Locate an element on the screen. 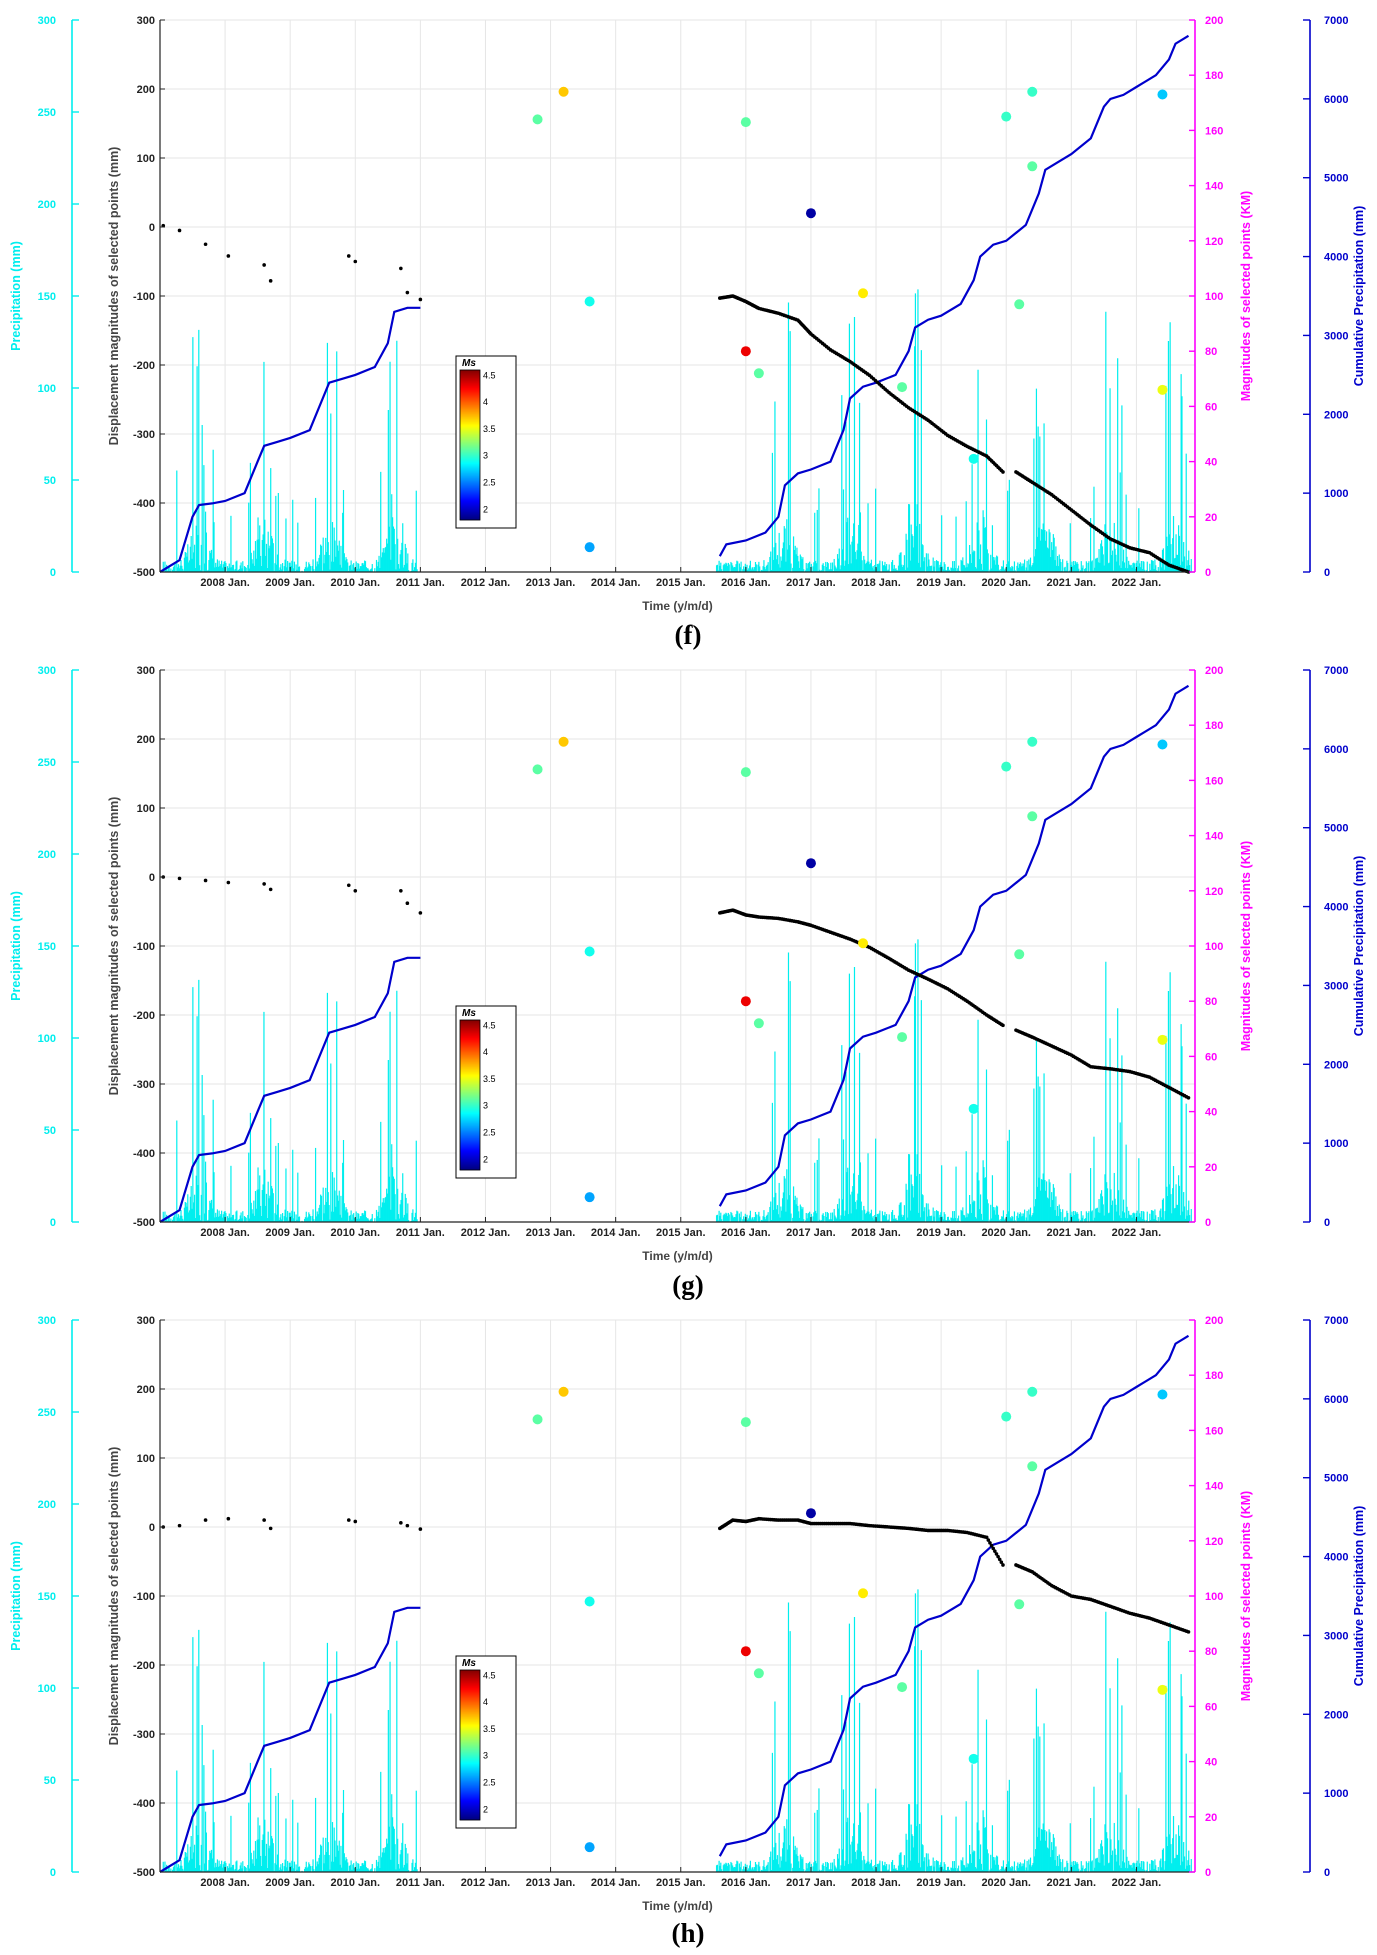  precip-tick-label: 50 is located at coordinates (50, 1131).